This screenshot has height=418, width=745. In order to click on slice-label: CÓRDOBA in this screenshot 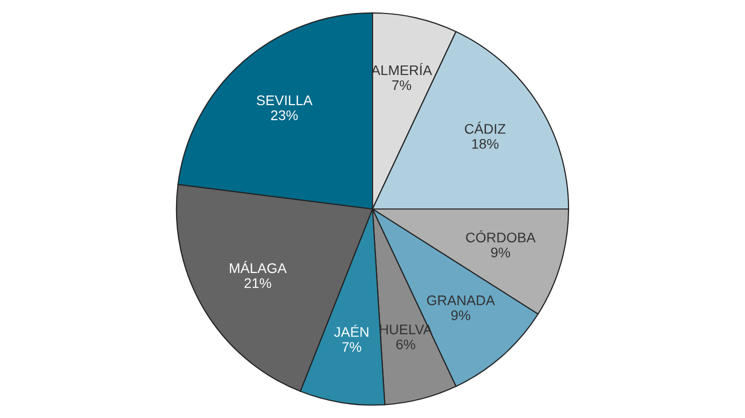, I will do `click(501, 236)`.